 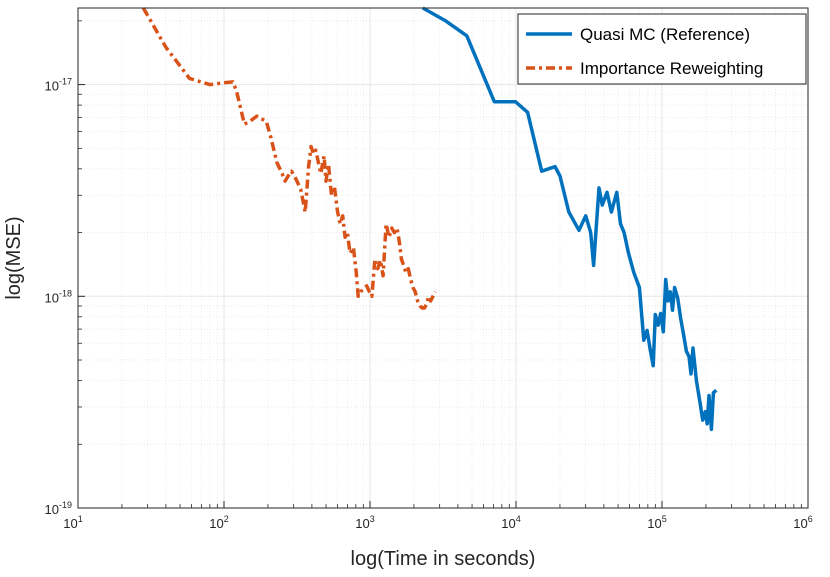 I want to click on y-tick-label-exponent: -19, so click(x=65, y=505).